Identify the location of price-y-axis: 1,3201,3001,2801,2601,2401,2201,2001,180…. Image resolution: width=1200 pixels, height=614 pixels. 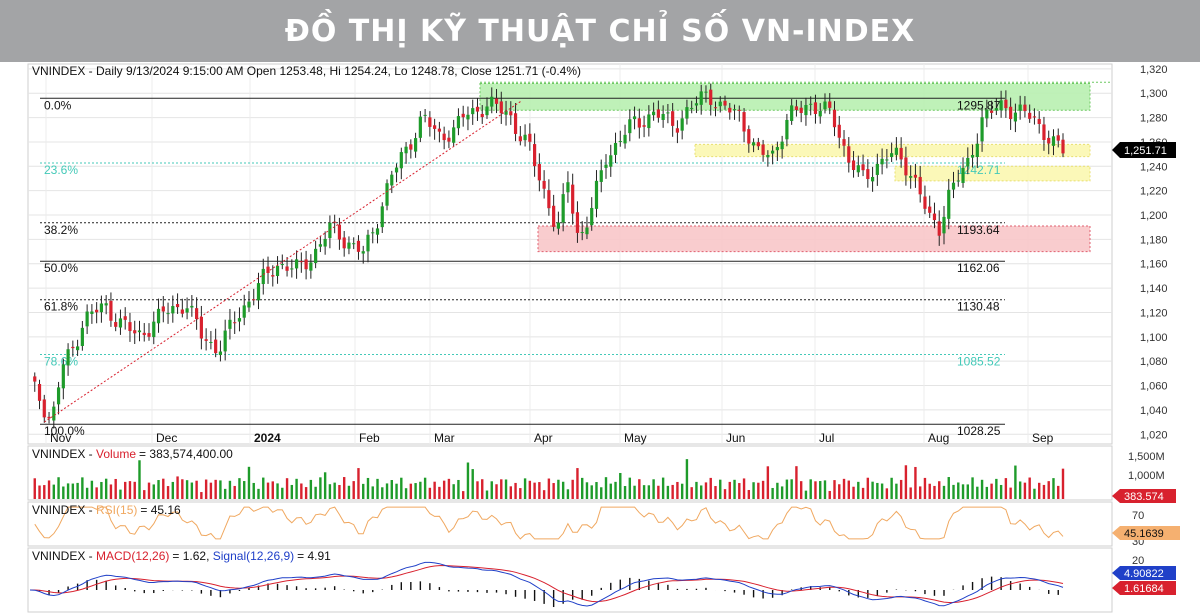
(1154, 252).